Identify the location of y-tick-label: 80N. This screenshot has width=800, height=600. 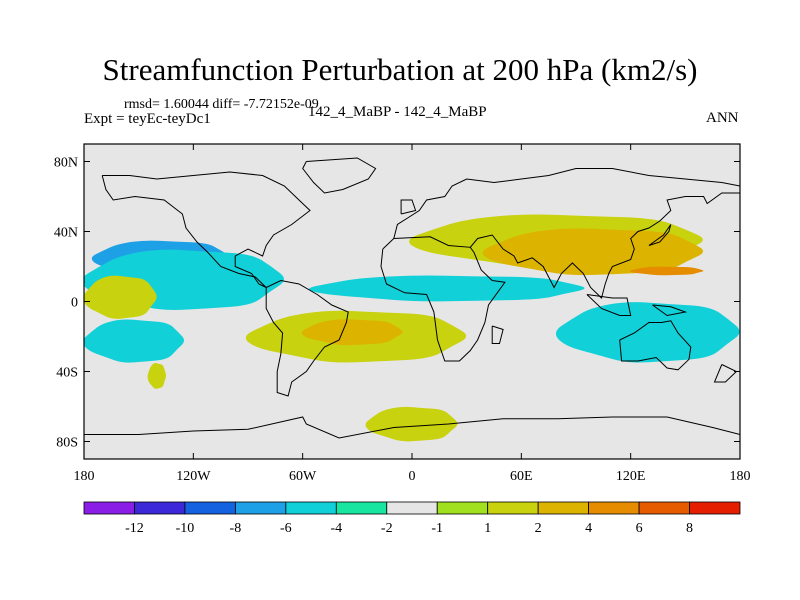
(66, 163).